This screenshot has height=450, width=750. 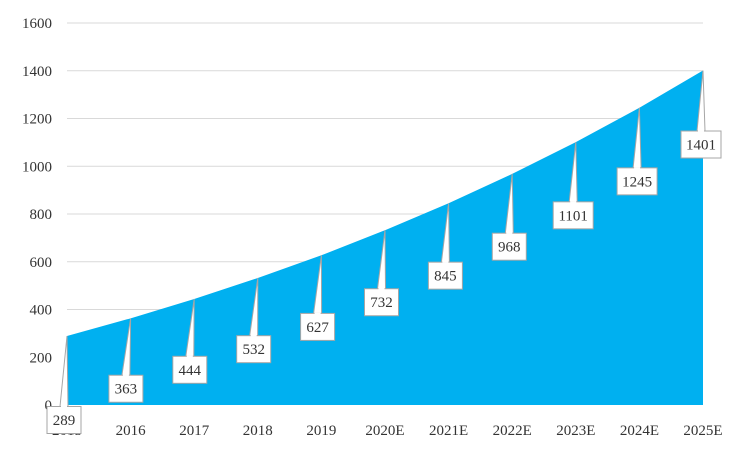 What do you see at coordinates (253, 350) in the screenshot?
I see `data-label-text: 532` at bounding box center [253, 350].